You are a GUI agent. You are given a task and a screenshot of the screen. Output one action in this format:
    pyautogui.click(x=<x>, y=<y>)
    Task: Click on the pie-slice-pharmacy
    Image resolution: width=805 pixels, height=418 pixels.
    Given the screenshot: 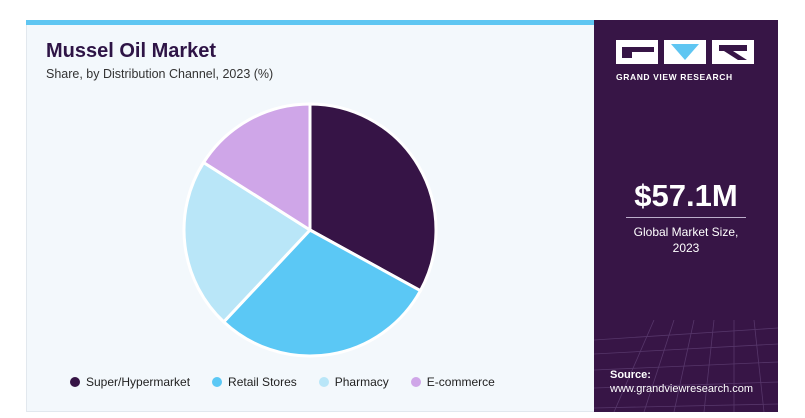 What is the action you would take?
    pyautogui.click(x=247, y=242)
    